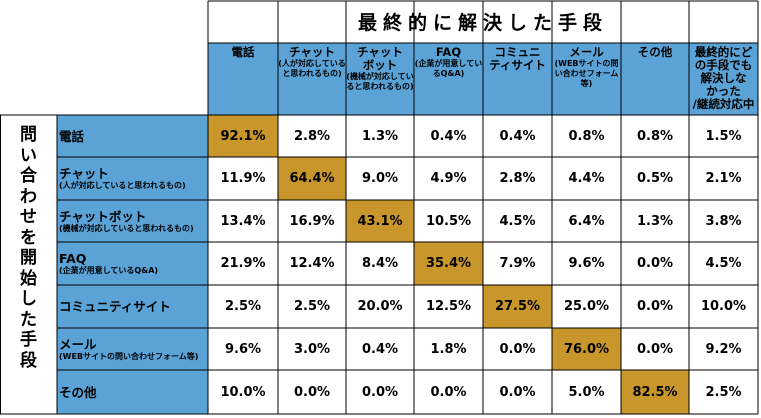 The image size is (761, 418). Describe the element at coordinates (723, 221) in the screenshot. I see `value-cell: 3.8%` at that location.